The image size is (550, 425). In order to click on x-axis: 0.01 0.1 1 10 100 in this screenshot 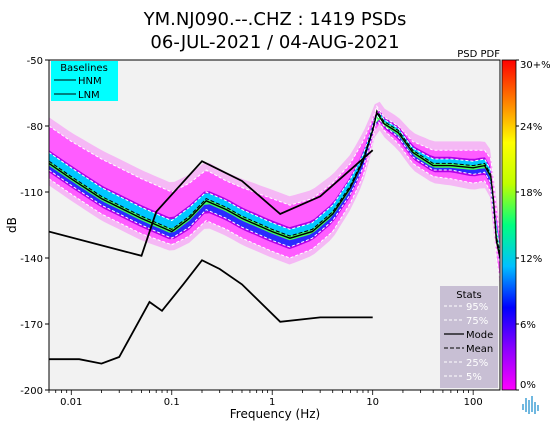, I will do `click(265, 399)`.